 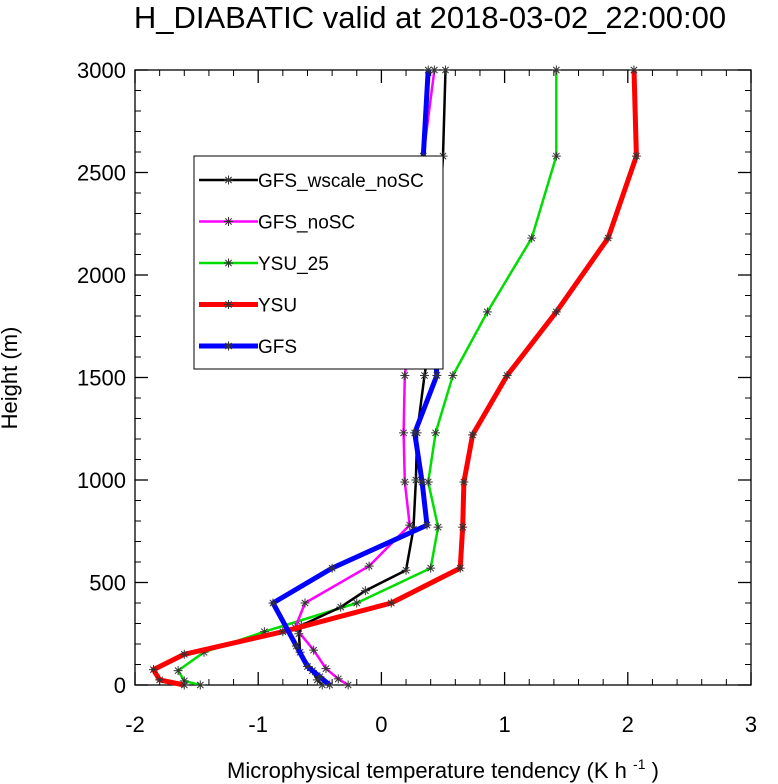 I want to click on x-tick-label: 2, so click(x=628, y=724).